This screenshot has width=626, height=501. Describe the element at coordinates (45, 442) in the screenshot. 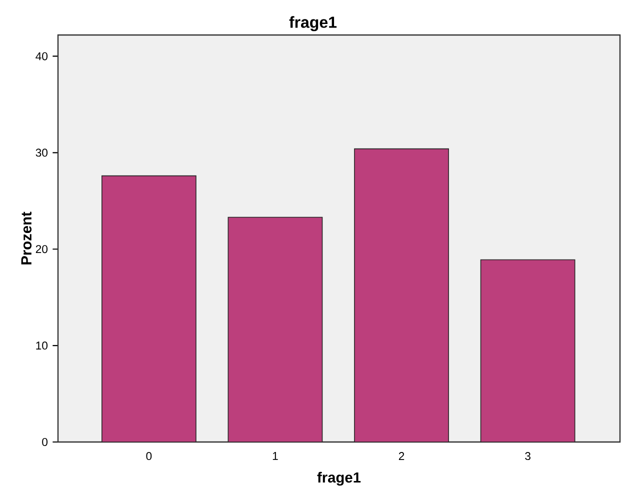

I see `y-tick-label: 0` at that location.